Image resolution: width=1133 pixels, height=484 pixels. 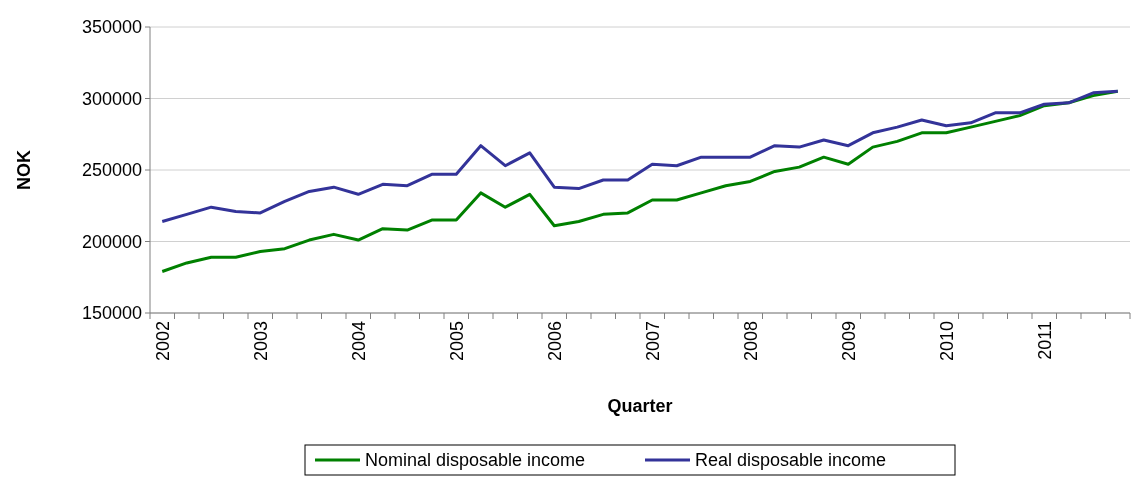 What do you see at coordinates (475, 460) in the screenshot?
I see `legend-label: Nominal disposable income` at bounding box center [475, 460].